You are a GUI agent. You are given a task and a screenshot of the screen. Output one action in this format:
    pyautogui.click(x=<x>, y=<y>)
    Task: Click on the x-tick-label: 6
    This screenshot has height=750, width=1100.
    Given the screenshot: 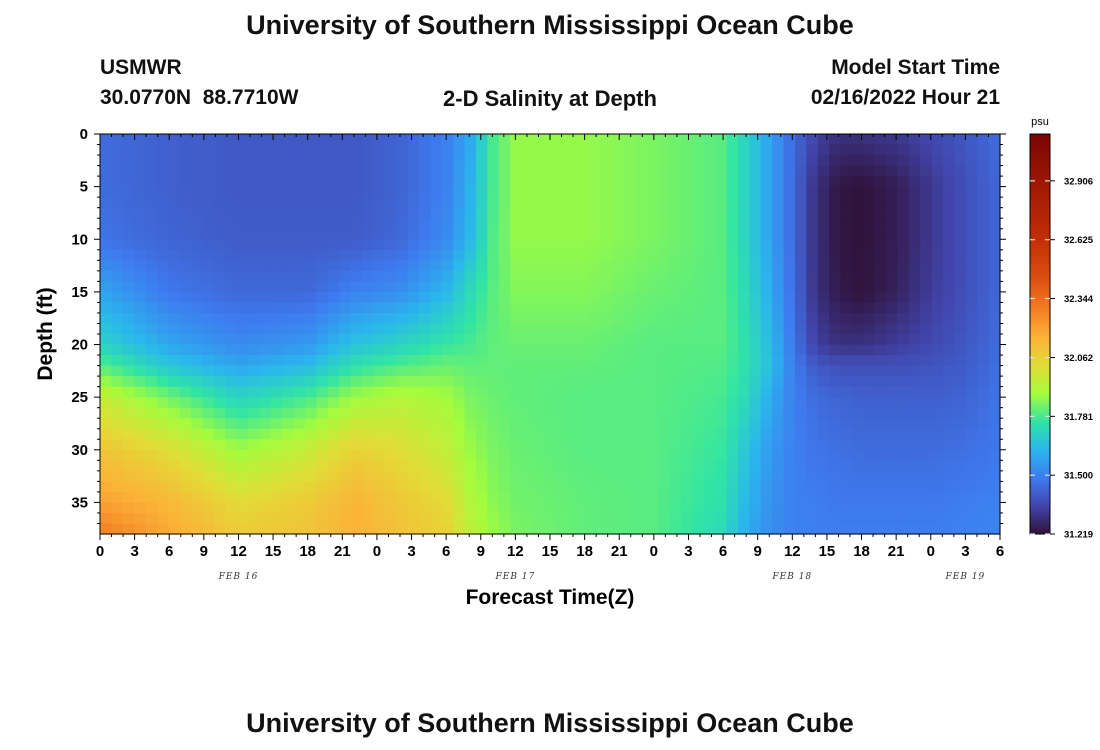 What is the action you would take?
    pyautogui.click(x=1000, y=551)
    